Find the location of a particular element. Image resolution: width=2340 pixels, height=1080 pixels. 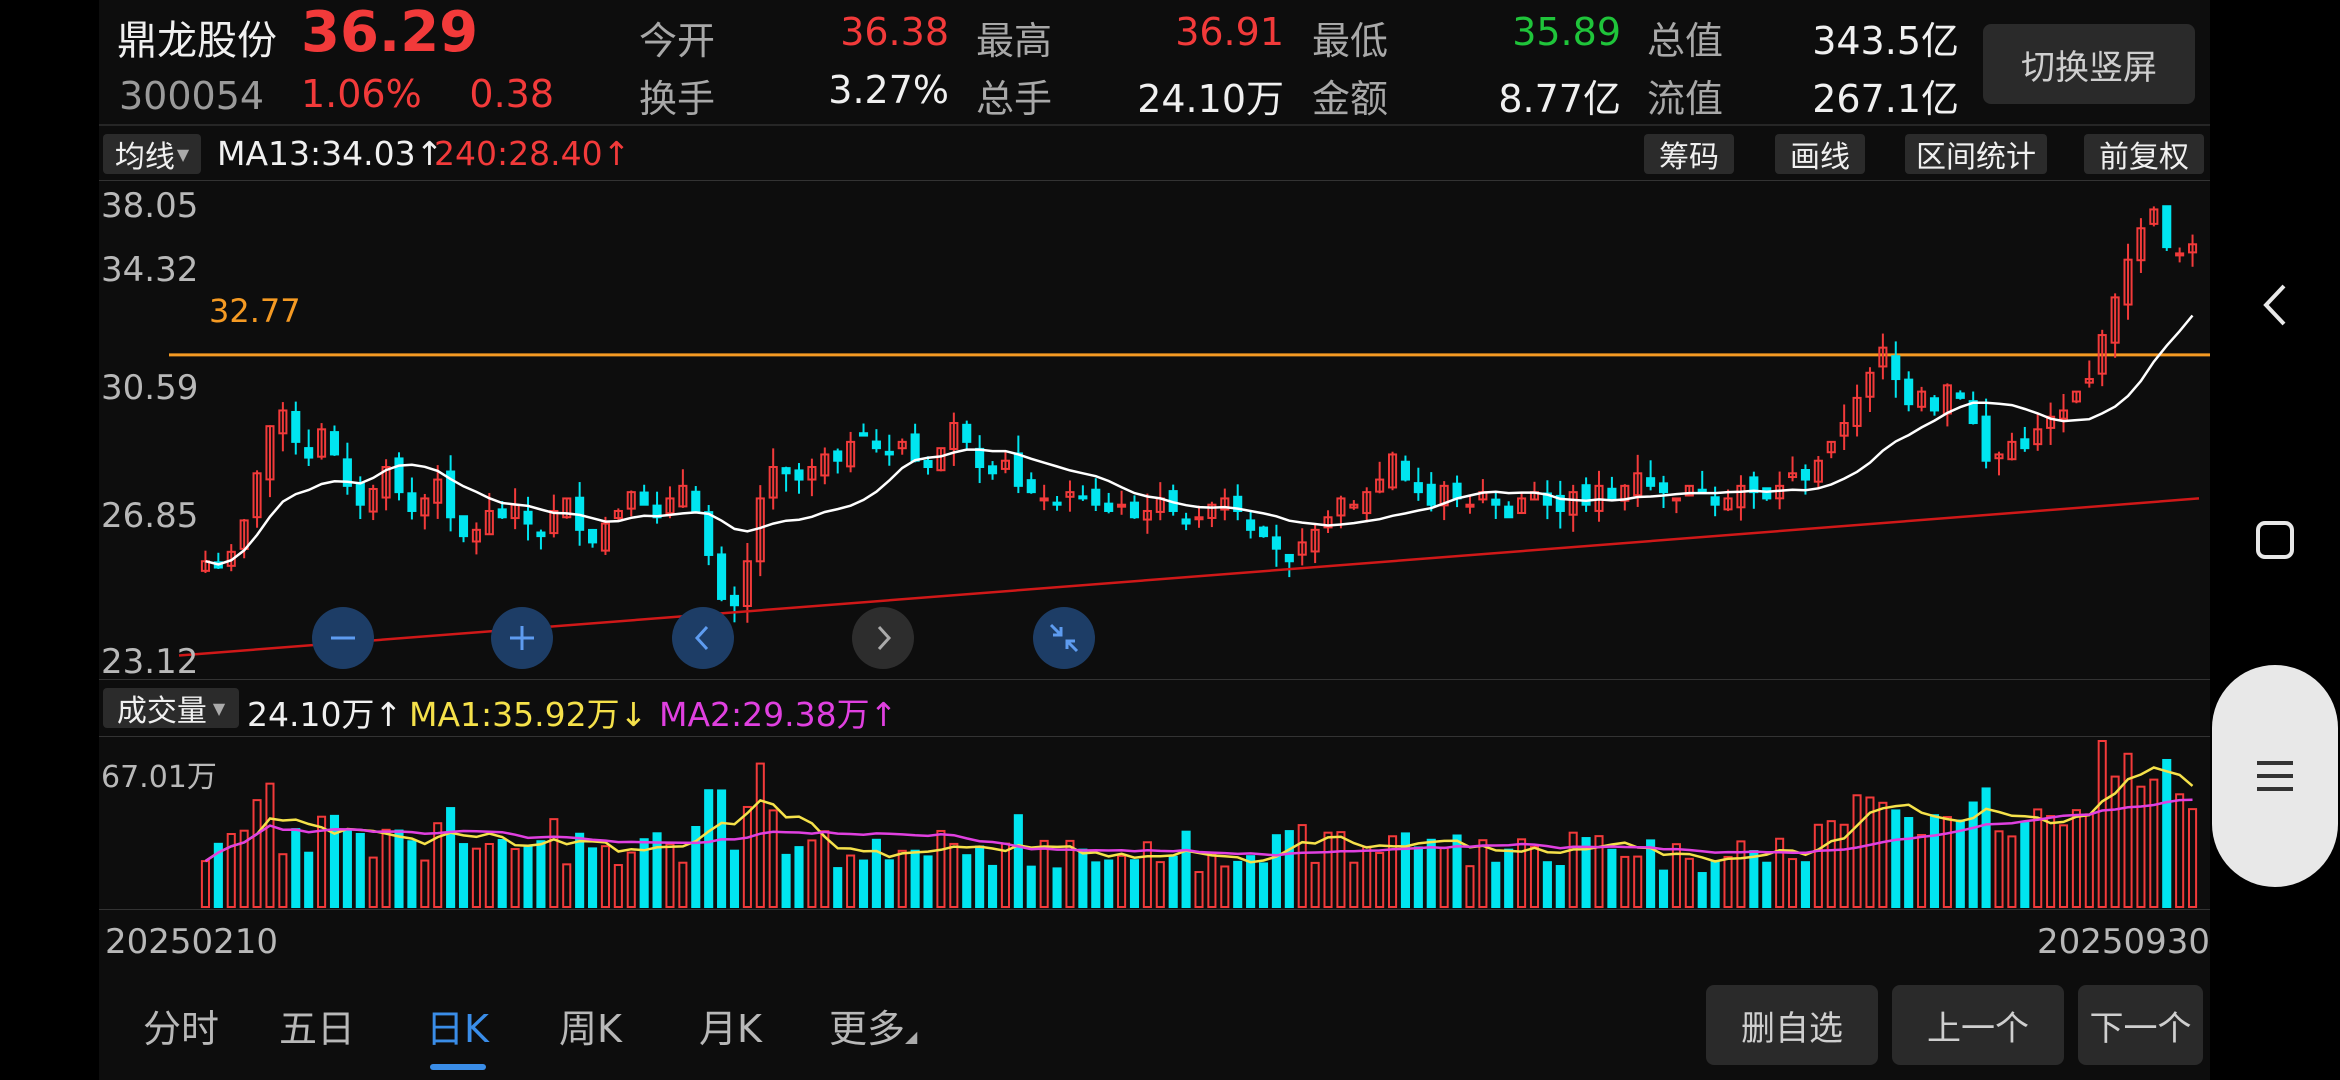

reference-line-label: 32.77 is located at coordinates (255, 311).